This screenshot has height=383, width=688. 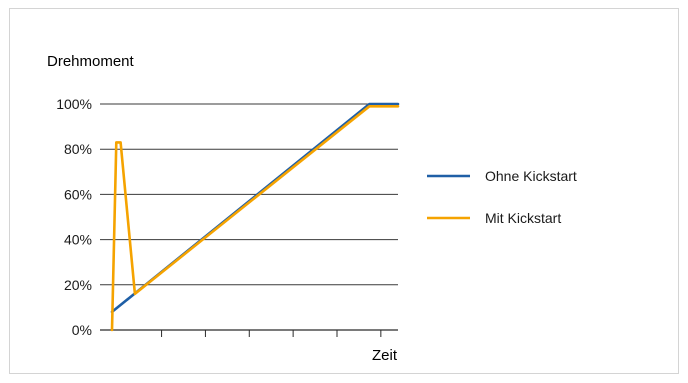 What do you see at coordinates (531, 176) in the screenshot?
I see `legend-label: Ohne Kickstart` at bounding box center [531, 176].